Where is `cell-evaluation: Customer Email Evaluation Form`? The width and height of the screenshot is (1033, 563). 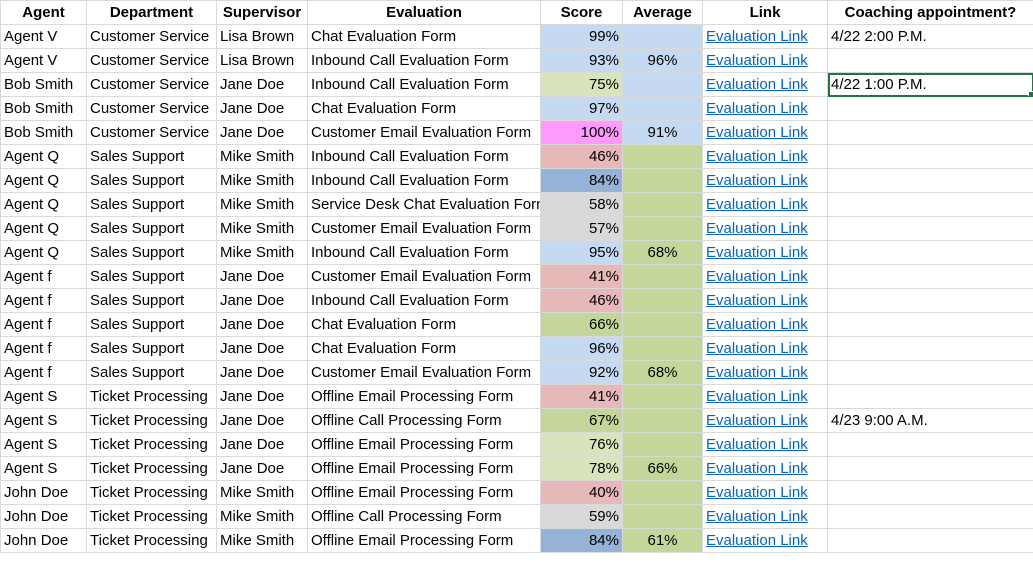
cell-evaluation: Customer Email Evaluation Form is located at coordinates (424, 276).